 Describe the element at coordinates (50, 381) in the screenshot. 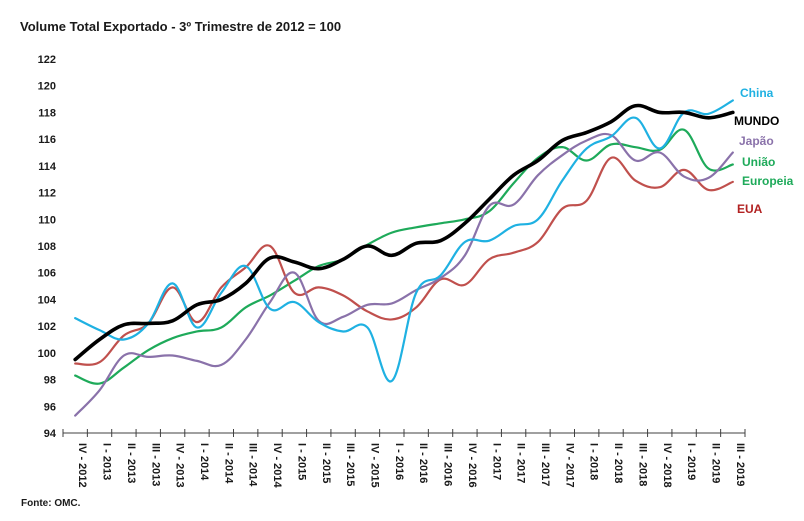

I see `y-tick-label: 98` at that location.